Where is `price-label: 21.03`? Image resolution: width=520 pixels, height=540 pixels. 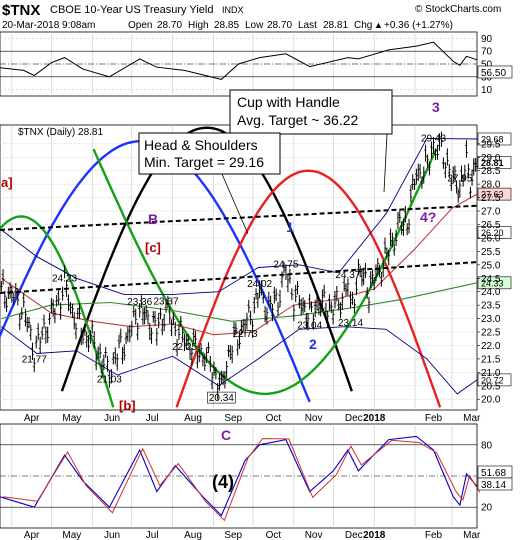 price-label: 21.03 is located at coordinates (109, 380).